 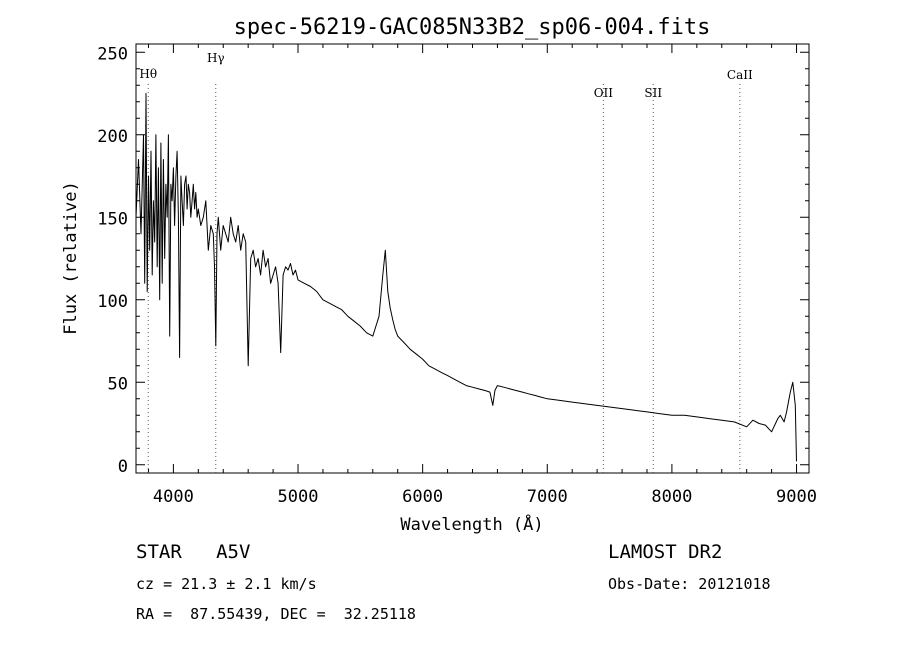 What do you see at coordinates (689, 584) in the screenshot?
I see `obs-date-text: Obs-Date: 20121018` at bounding box center [689, 584].